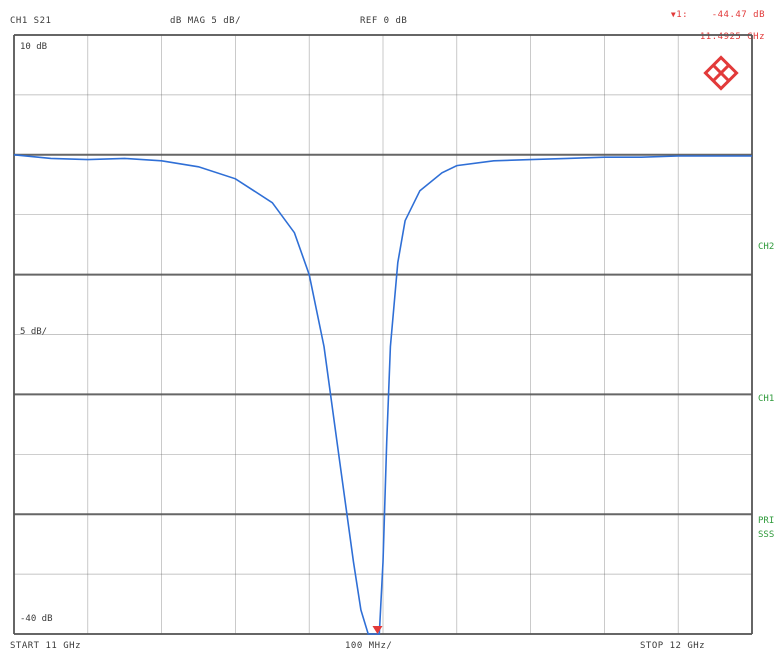 The height and width of the screenshot is (659, 783). I want to click on rohde-schwarz-logo-icon, so click(721, 73).